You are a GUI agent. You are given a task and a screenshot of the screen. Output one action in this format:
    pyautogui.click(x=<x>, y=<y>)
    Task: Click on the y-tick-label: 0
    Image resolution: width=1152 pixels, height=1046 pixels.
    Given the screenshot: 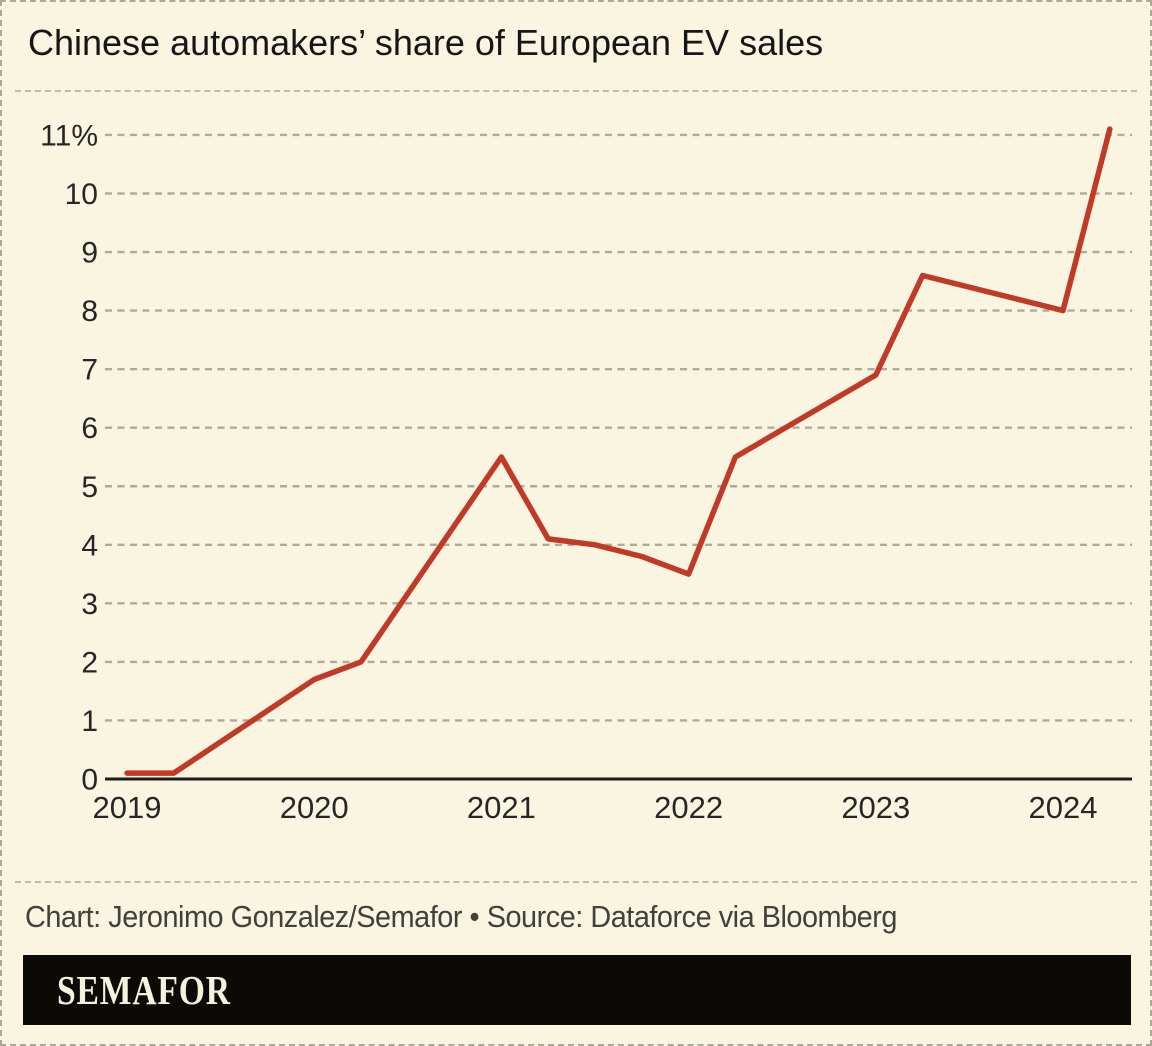 What is the action you would take?
    pyautogui.click(x=89, y=780)
    